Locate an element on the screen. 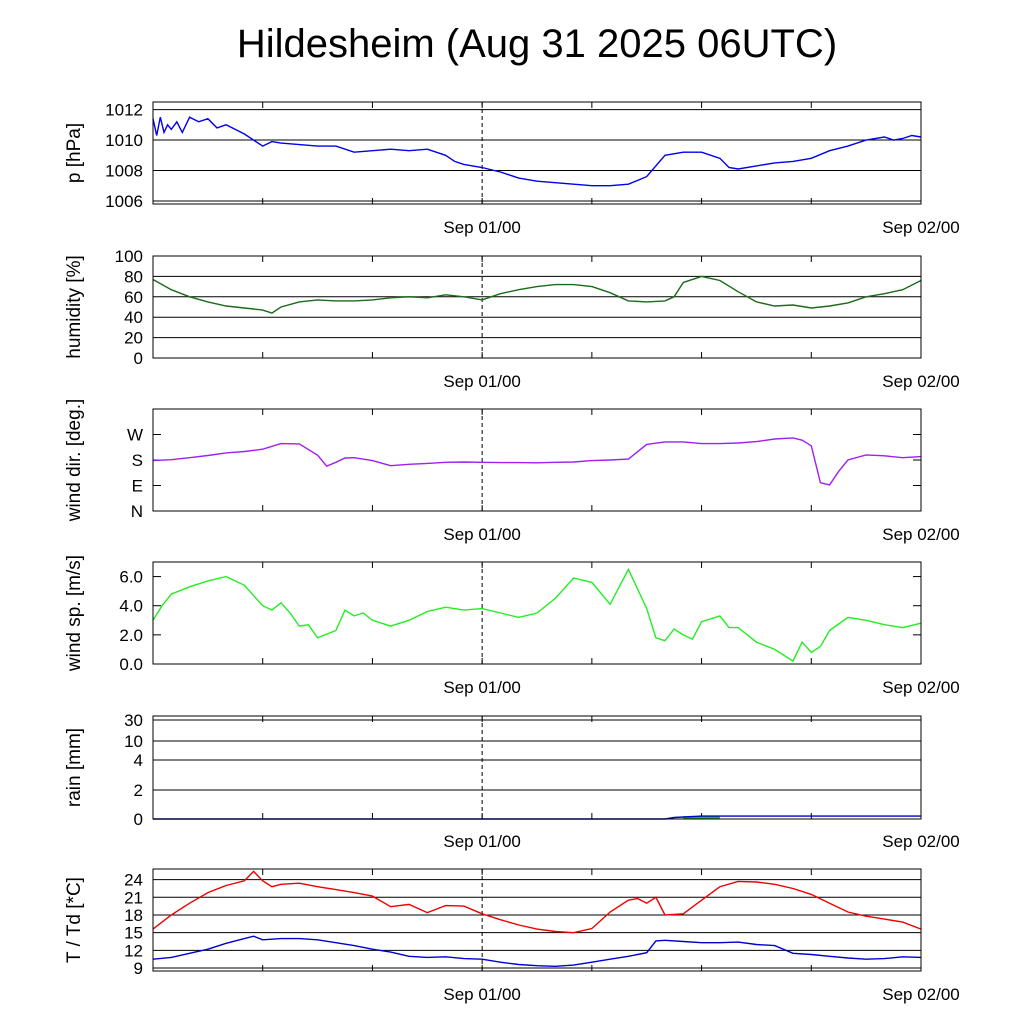 Image resolution: width=1024 pixels, height=1024 pixels. series-line-dewpoint is located at coordinates (537, 951).